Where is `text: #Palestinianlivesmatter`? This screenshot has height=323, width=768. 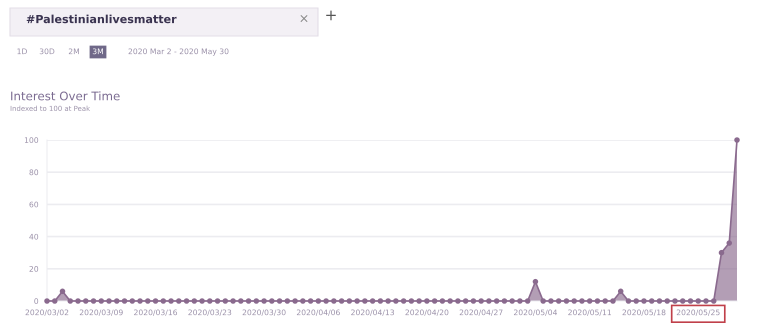
text: #Palestinianlivesmatter is located at coordinates (101, 19).